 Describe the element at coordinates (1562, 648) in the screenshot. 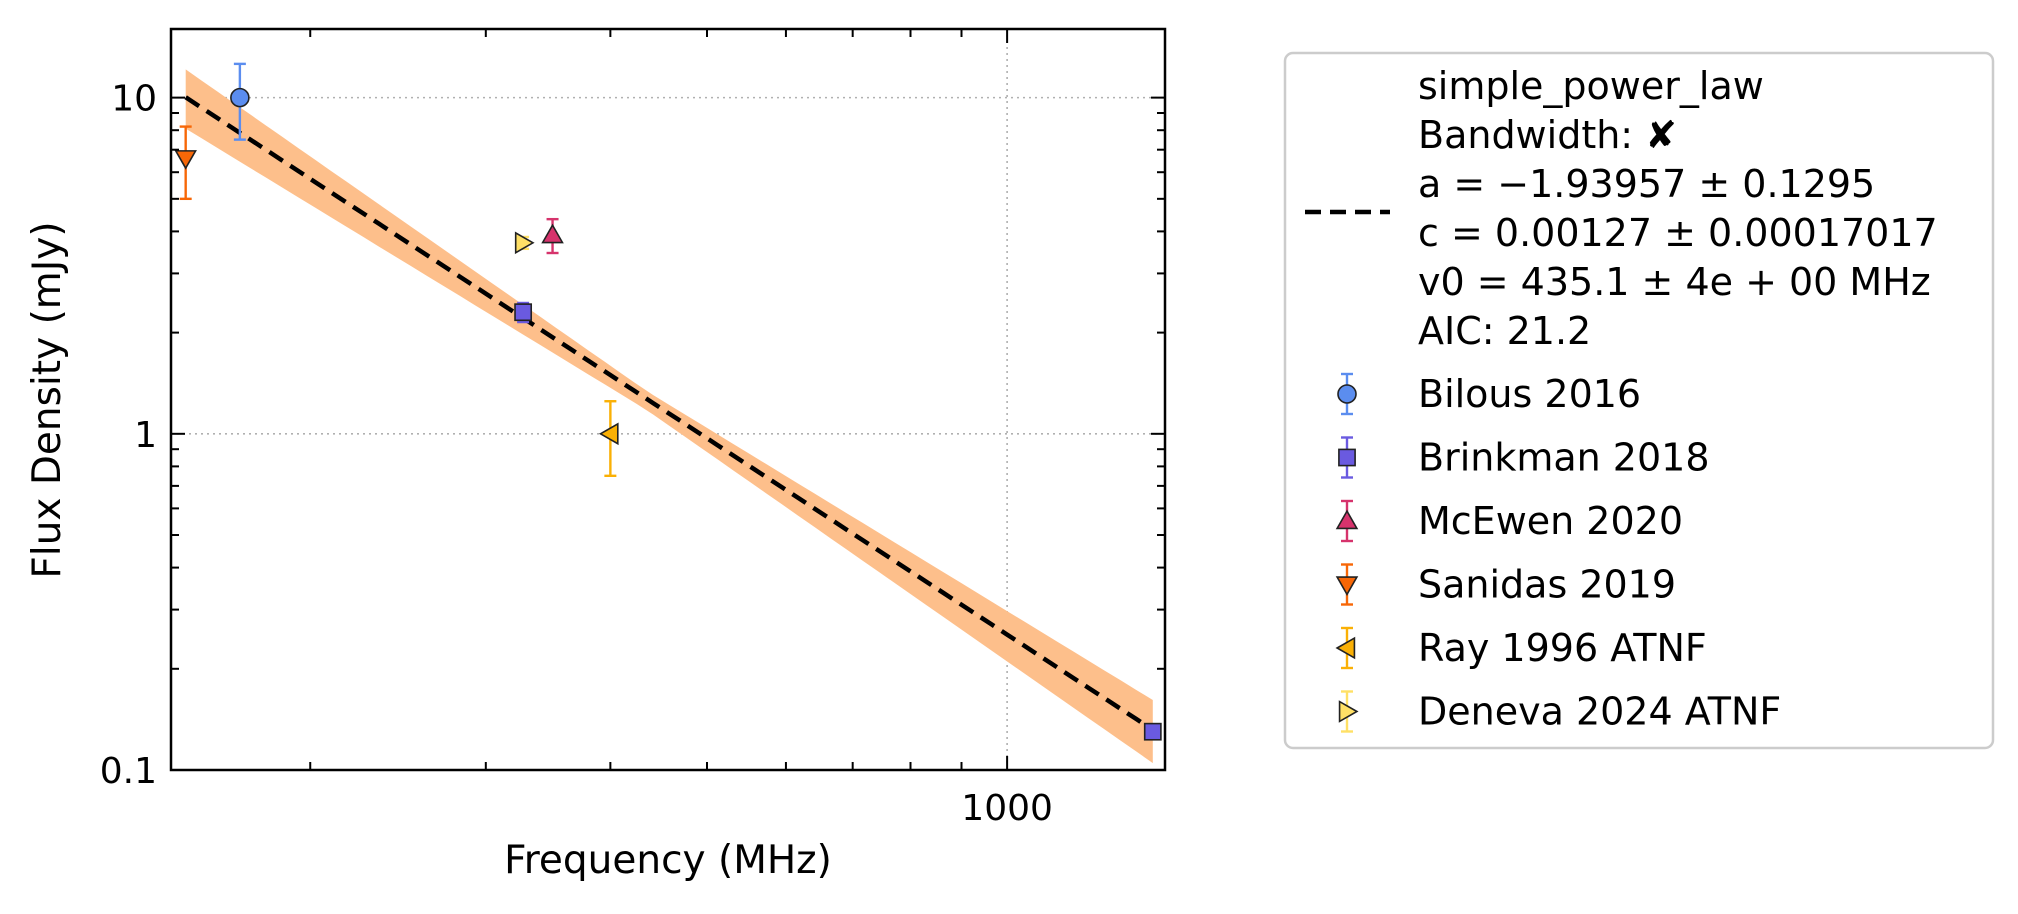

I see `legend-label: Ray 1996 ATNF` at that location.